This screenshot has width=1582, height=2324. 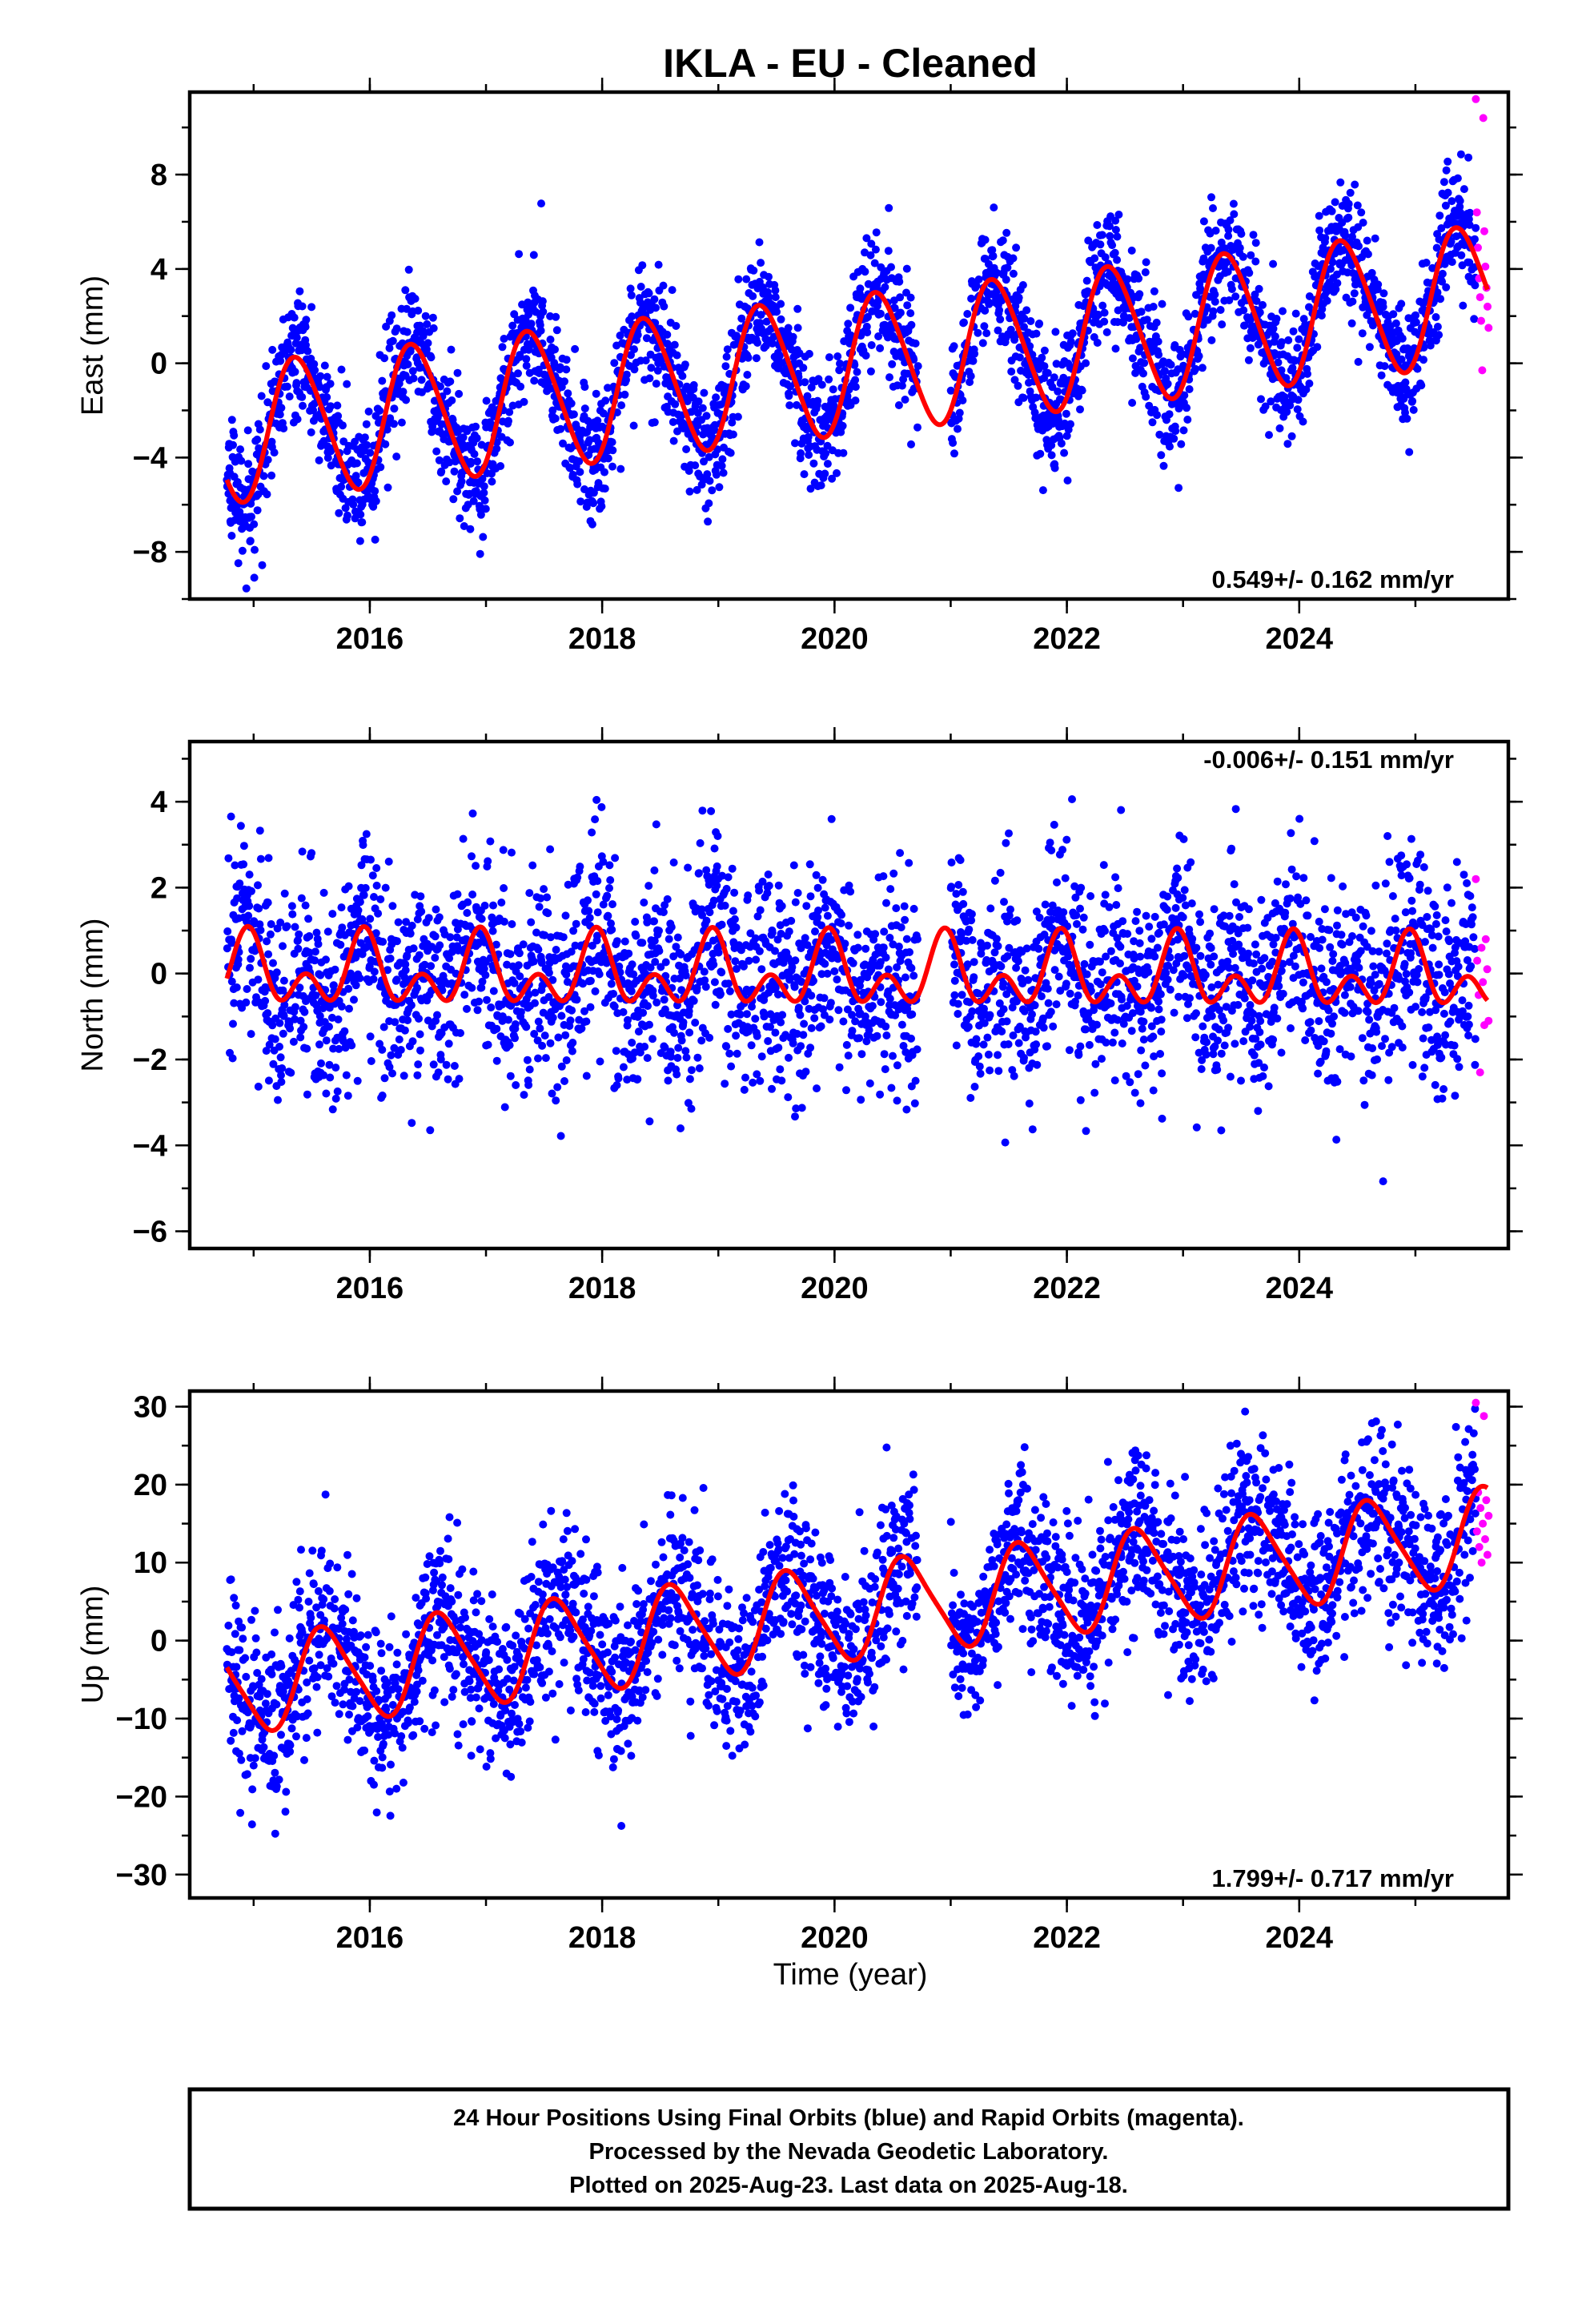 I want to click on x-tick-label: 2022, so click(x=1067, y=639).